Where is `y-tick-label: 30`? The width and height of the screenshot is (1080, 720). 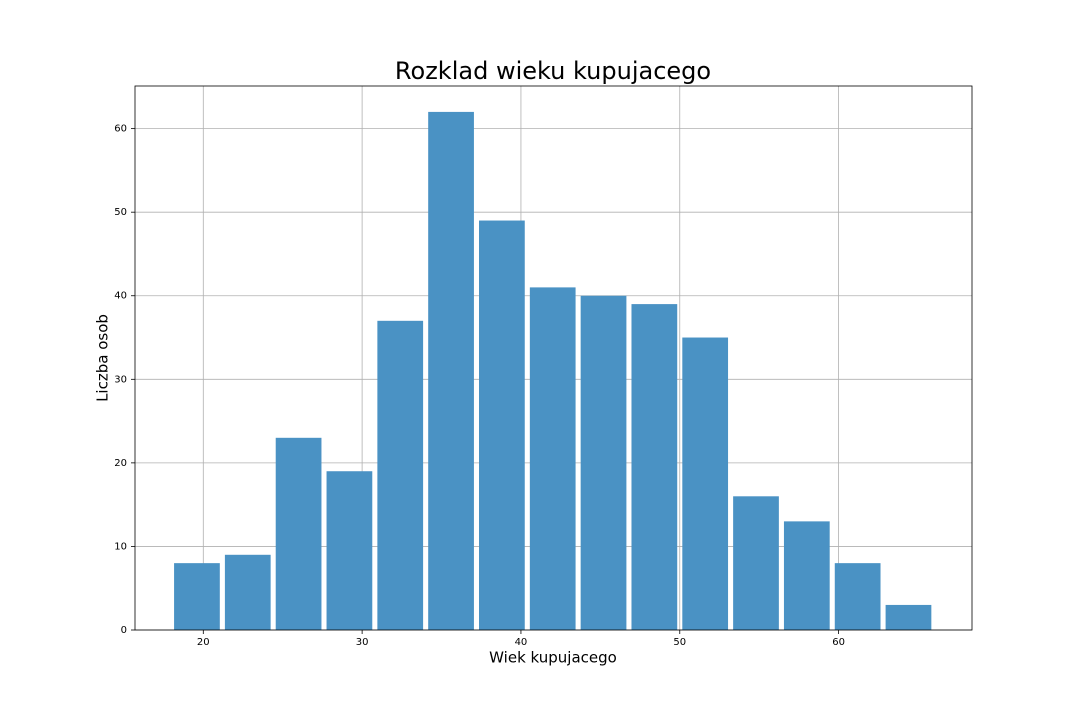
y-tick-label: 30 is located at coordinates (120, 379).